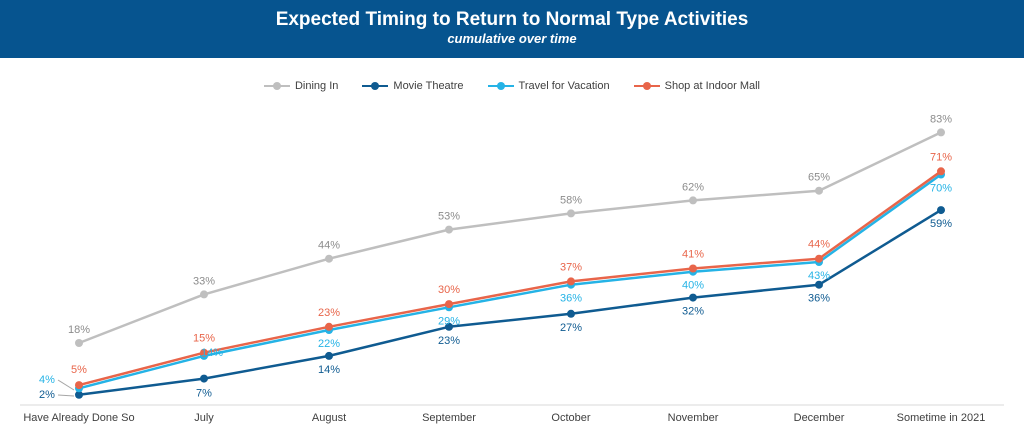 This screenshot has width=1024, height=436. Describe the element at coordinates (693, 286) in the screenshot. I see `data-label-travel-for-vacation: 40%` at that location.